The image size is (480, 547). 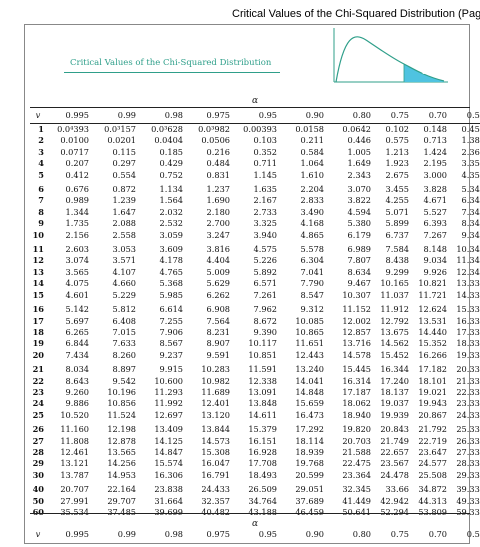 I want to click on critical-value-cell: 6.262, so click(x=218, y=294).